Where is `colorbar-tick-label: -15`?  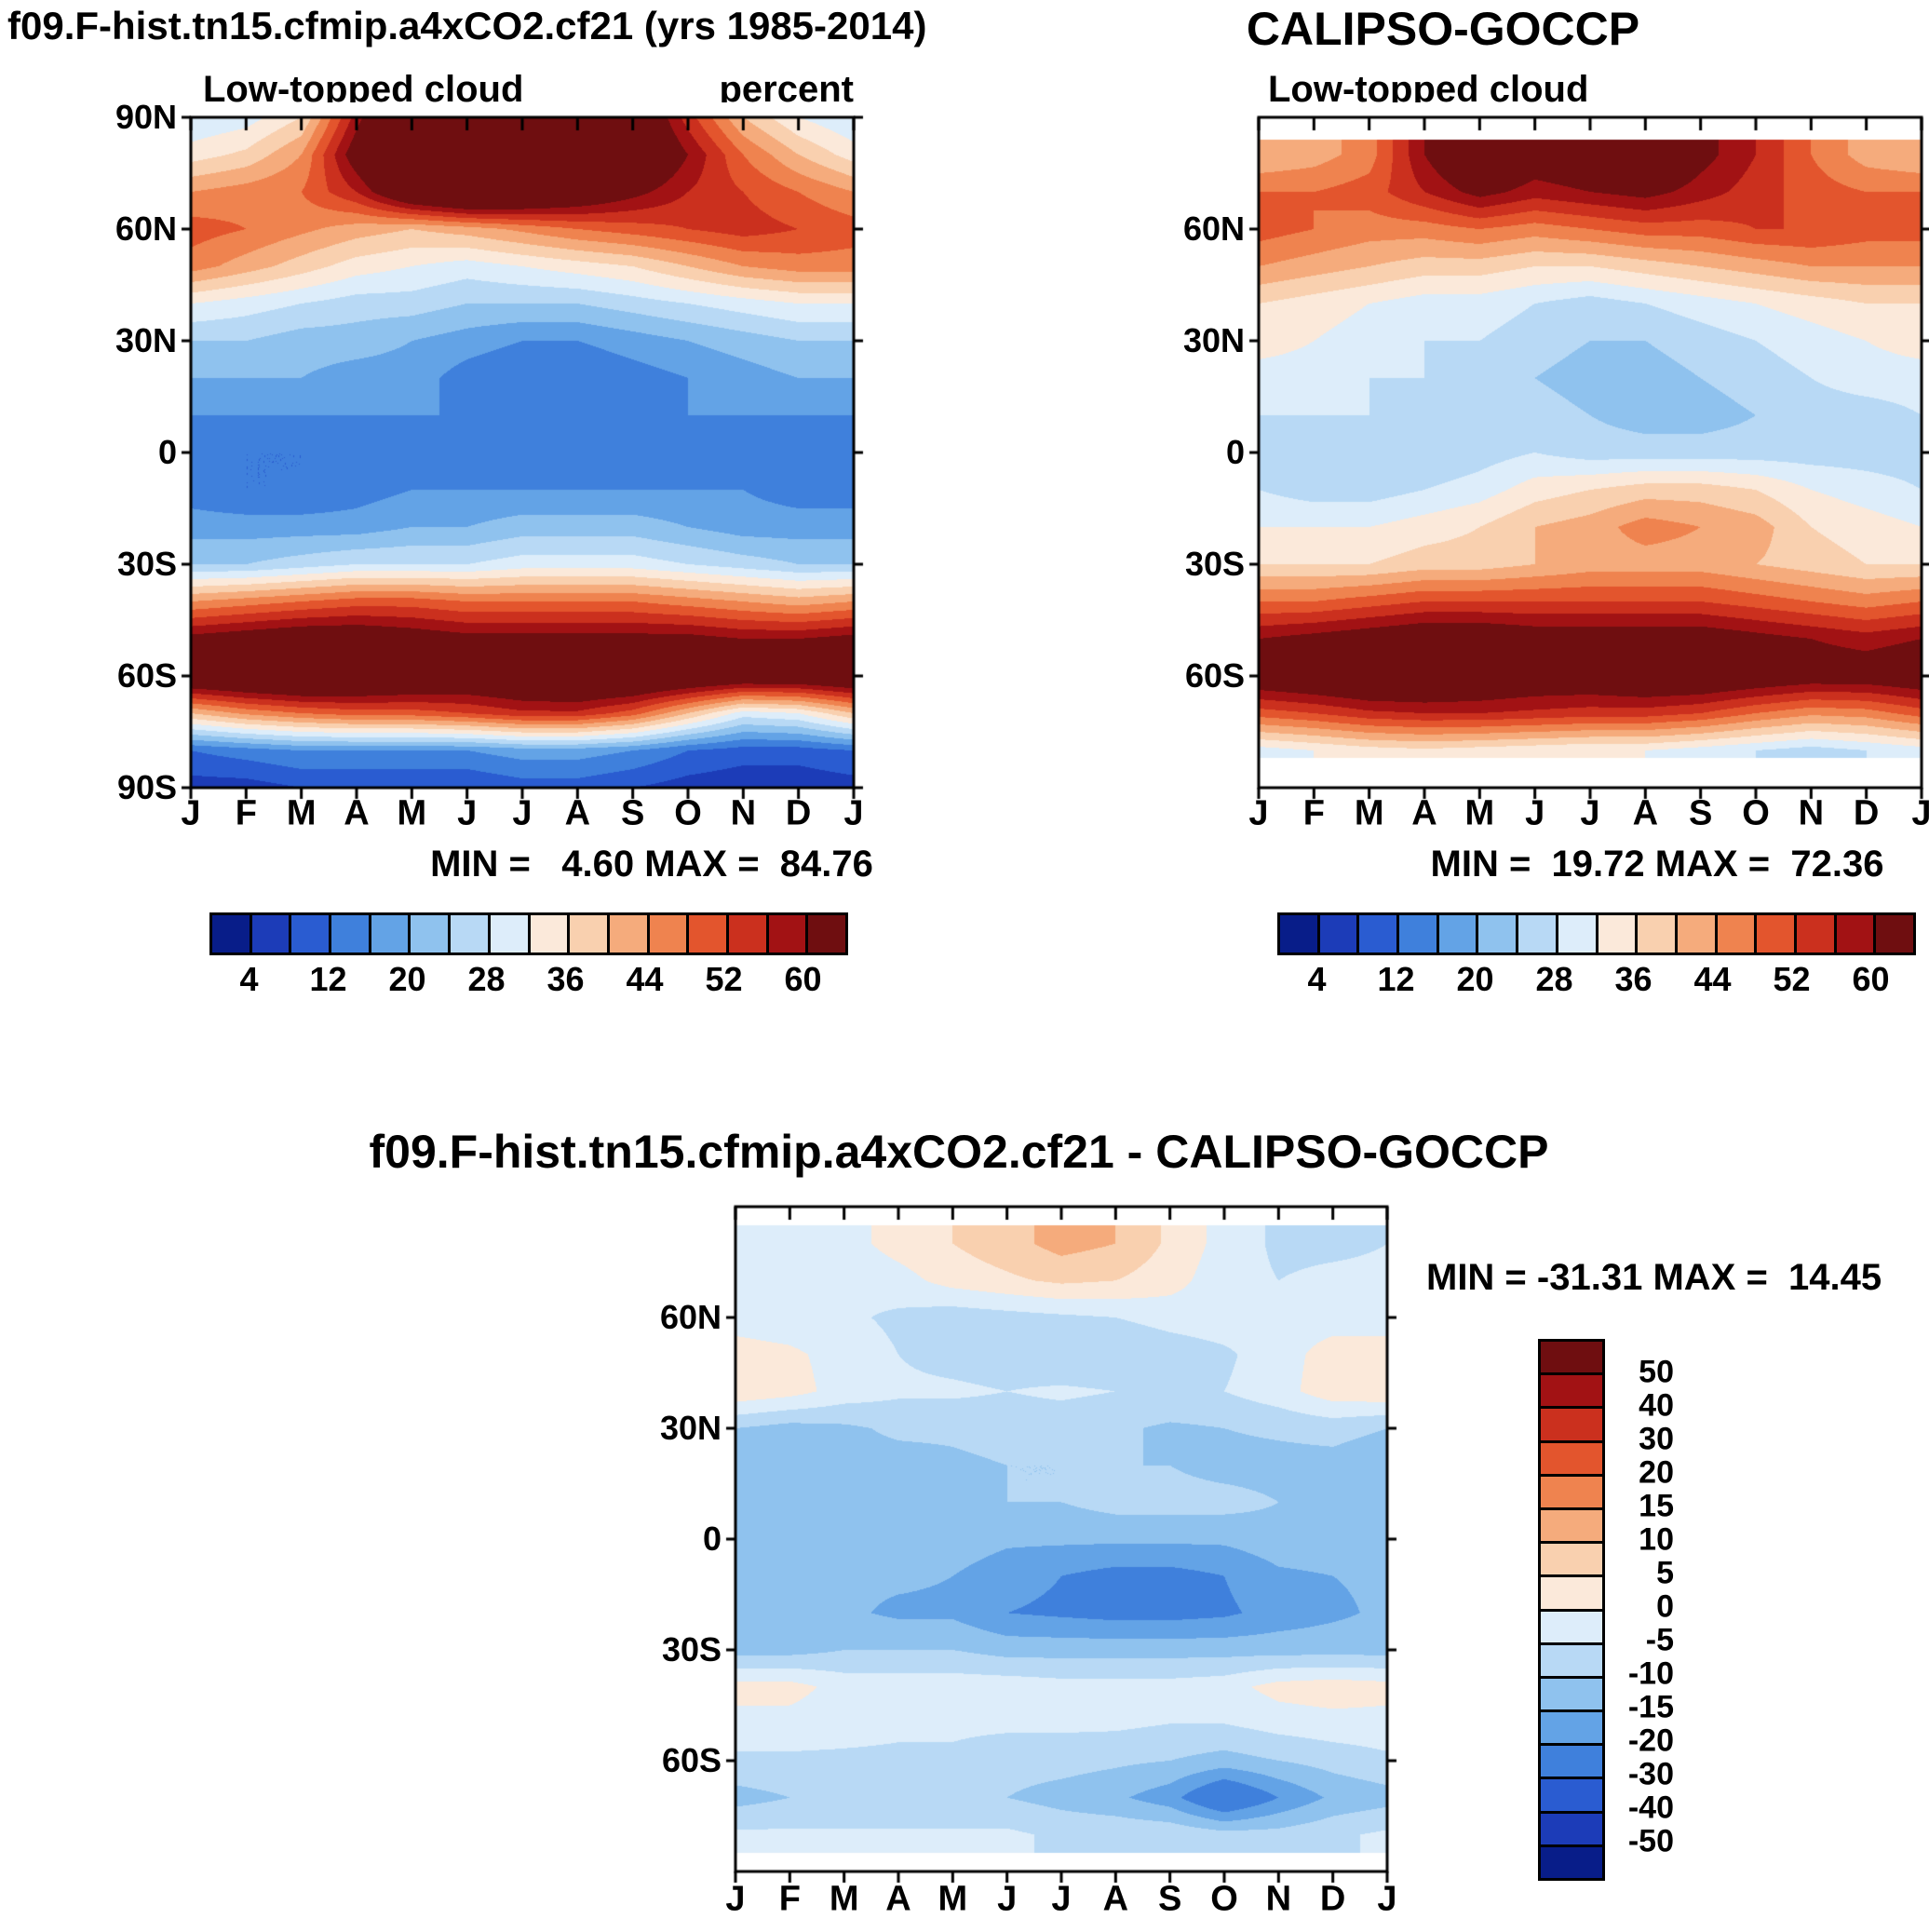 colorbar-tick-label: -15 is located at coordinates (1651, 1707).